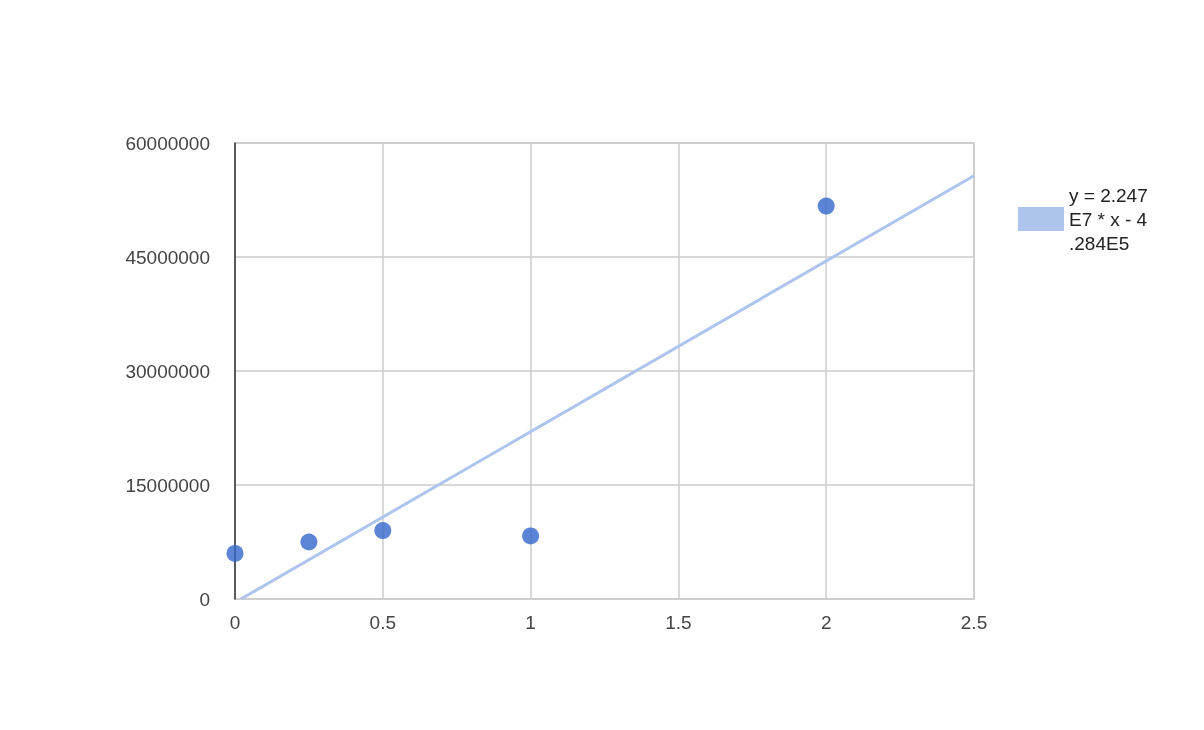 This screenshot has width=1204, height=730. I want to click on y-tick-label: 30000000, so click(167, 371).